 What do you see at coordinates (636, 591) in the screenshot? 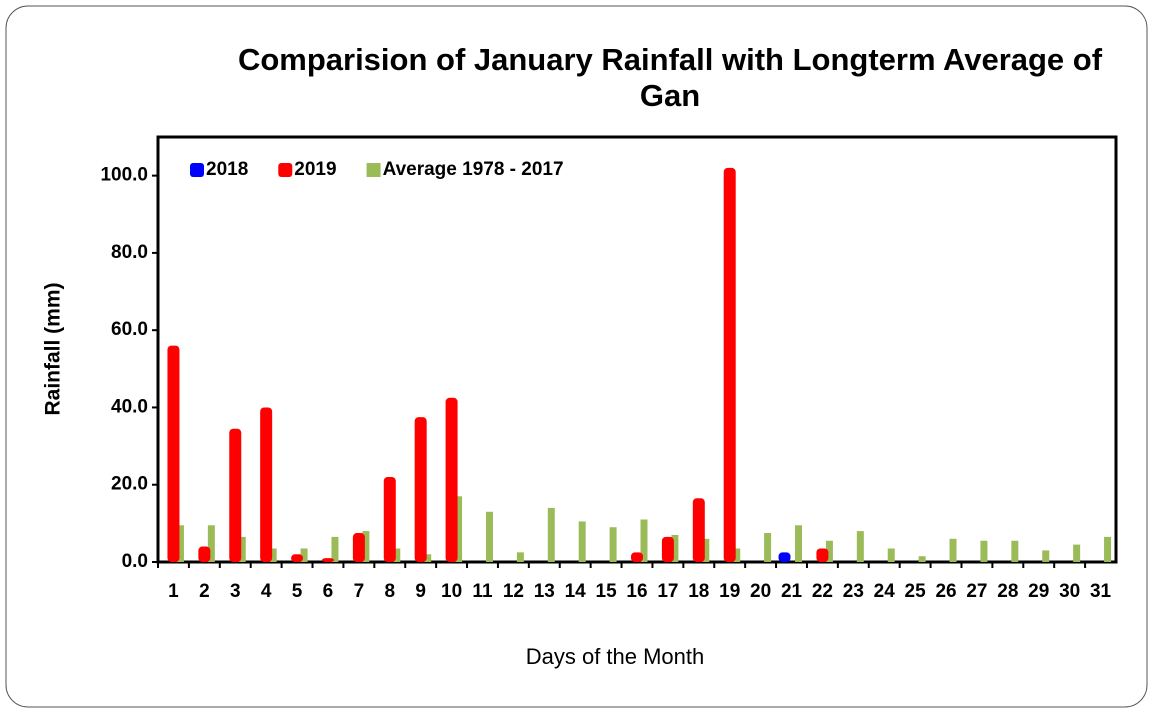
I see `x-tick-label: 16` at bounding box center [636, 591].